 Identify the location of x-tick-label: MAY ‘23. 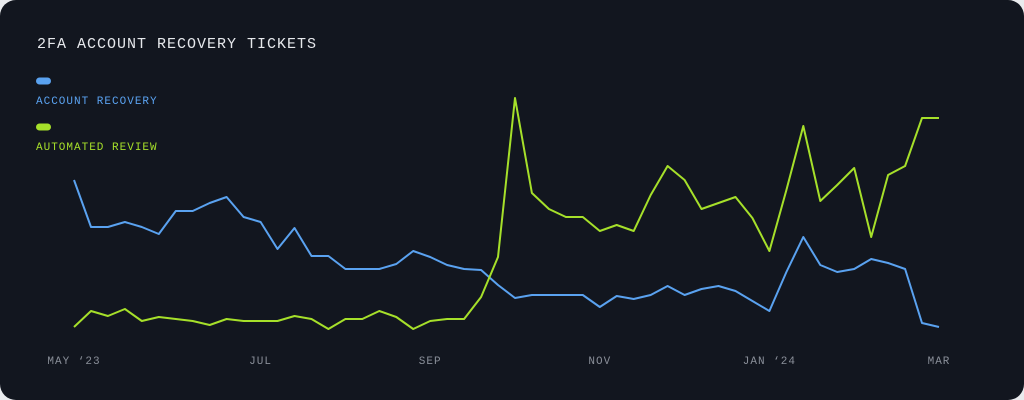
(73, 362).